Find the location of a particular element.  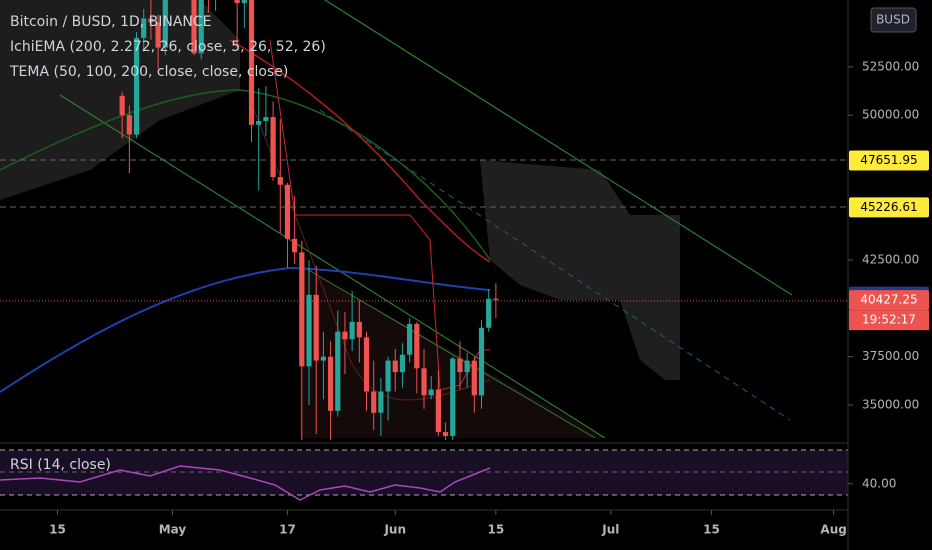

rsi-label: RSI (14, close) is located at coordinates (60, 465).